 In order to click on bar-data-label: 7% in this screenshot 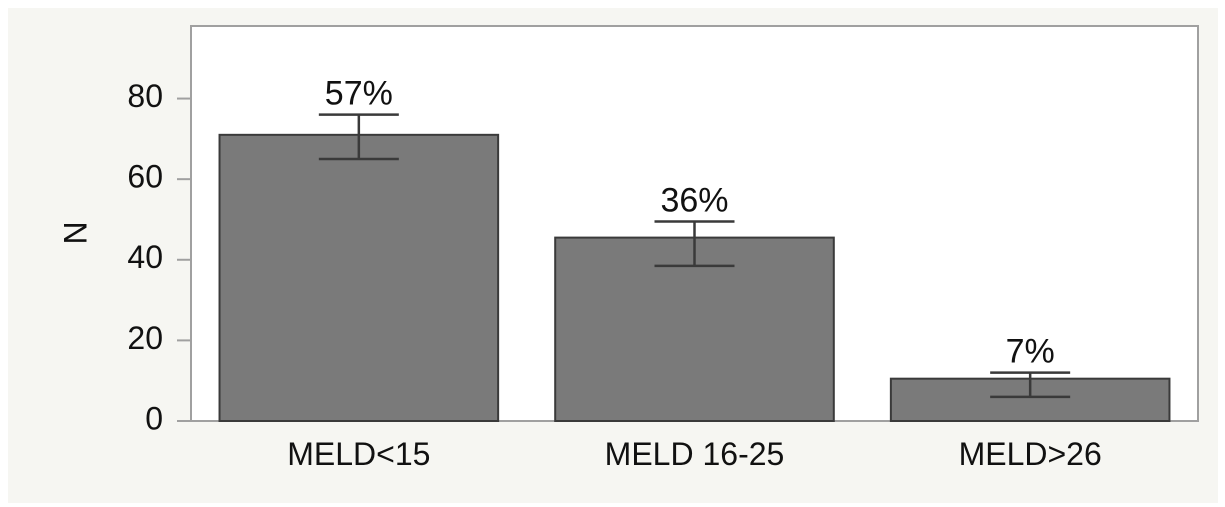, I will do `click(1030, 352)`.